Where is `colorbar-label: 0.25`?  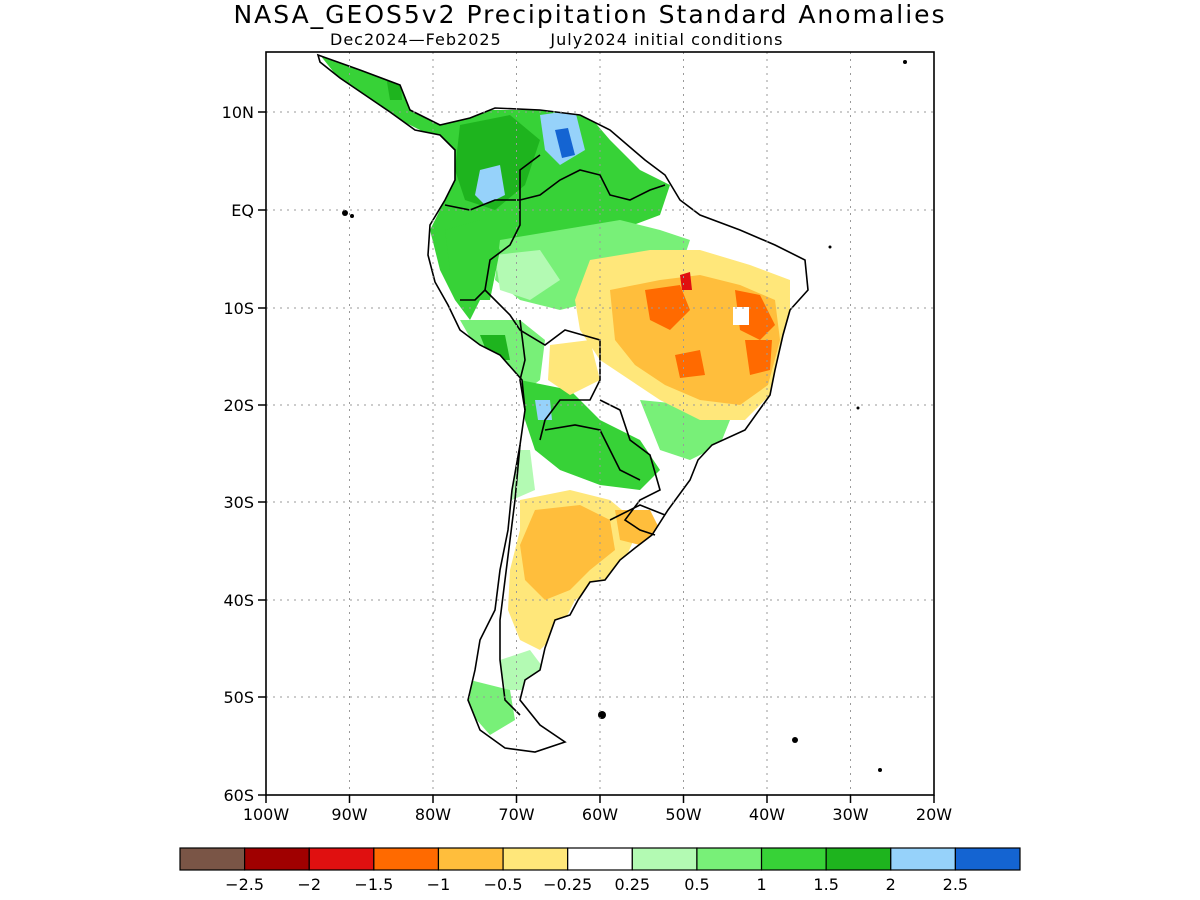
colorbar-label: 0.25 is located at coordinates (632, 884).